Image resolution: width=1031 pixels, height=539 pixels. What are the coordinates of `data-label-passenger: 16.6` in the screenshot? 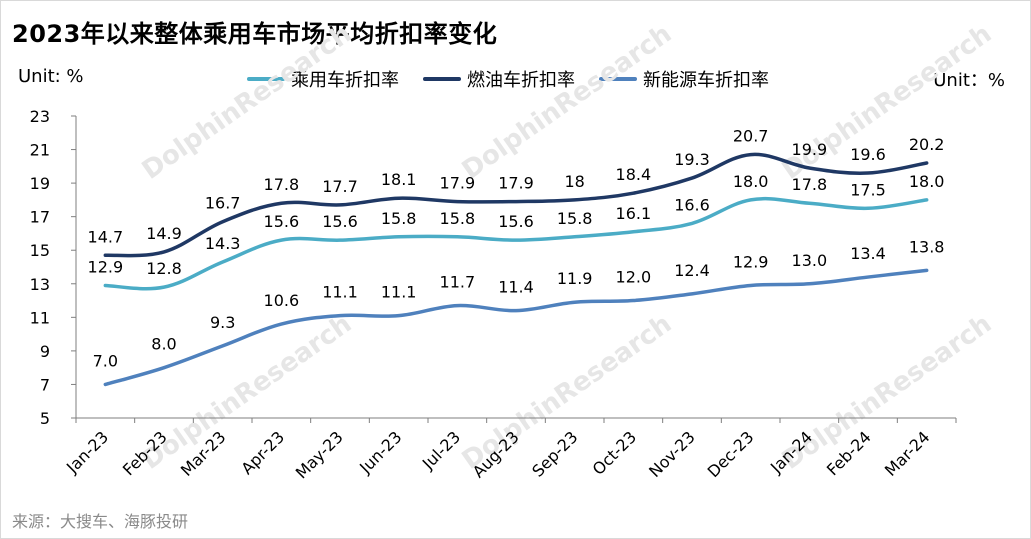 It's located at (692, 204).